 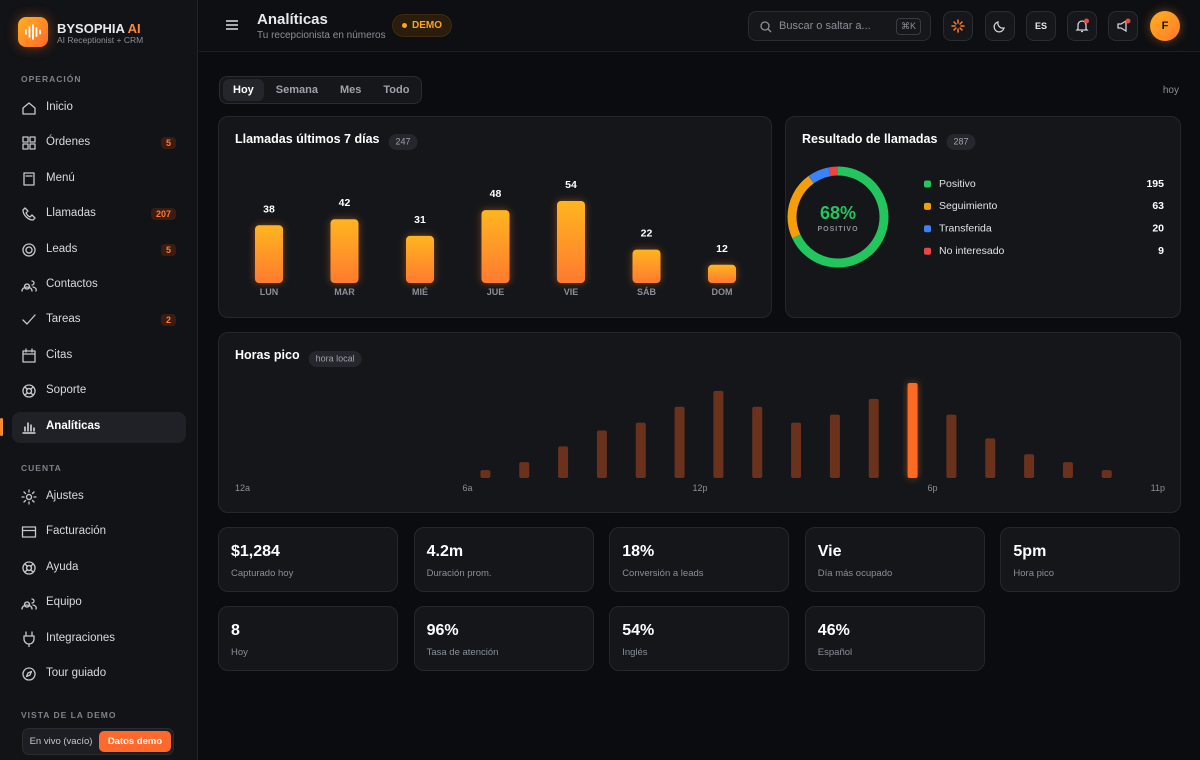 I want to click on bar-value: 42, so click(x=345, y=203).